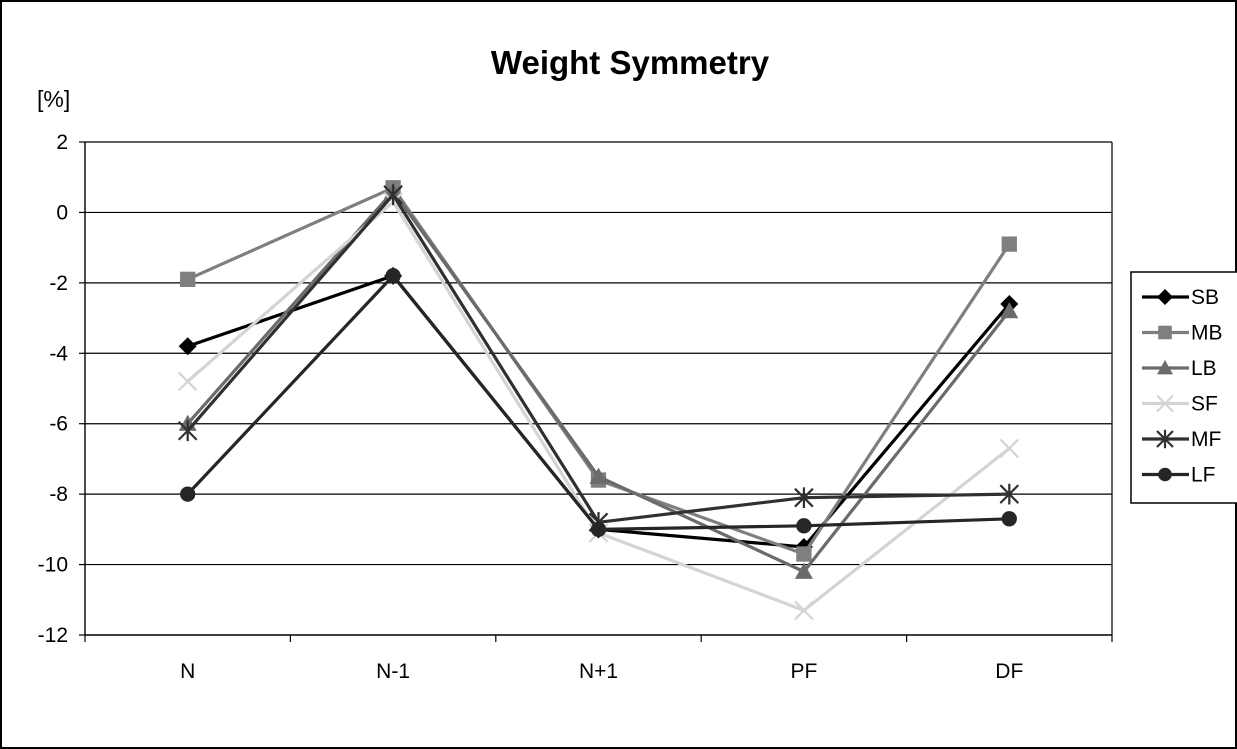 The height and width of the screenshot is (749, 1237). I want to click on legend: SB MB LB SF MF LF, so click(1183, 387).